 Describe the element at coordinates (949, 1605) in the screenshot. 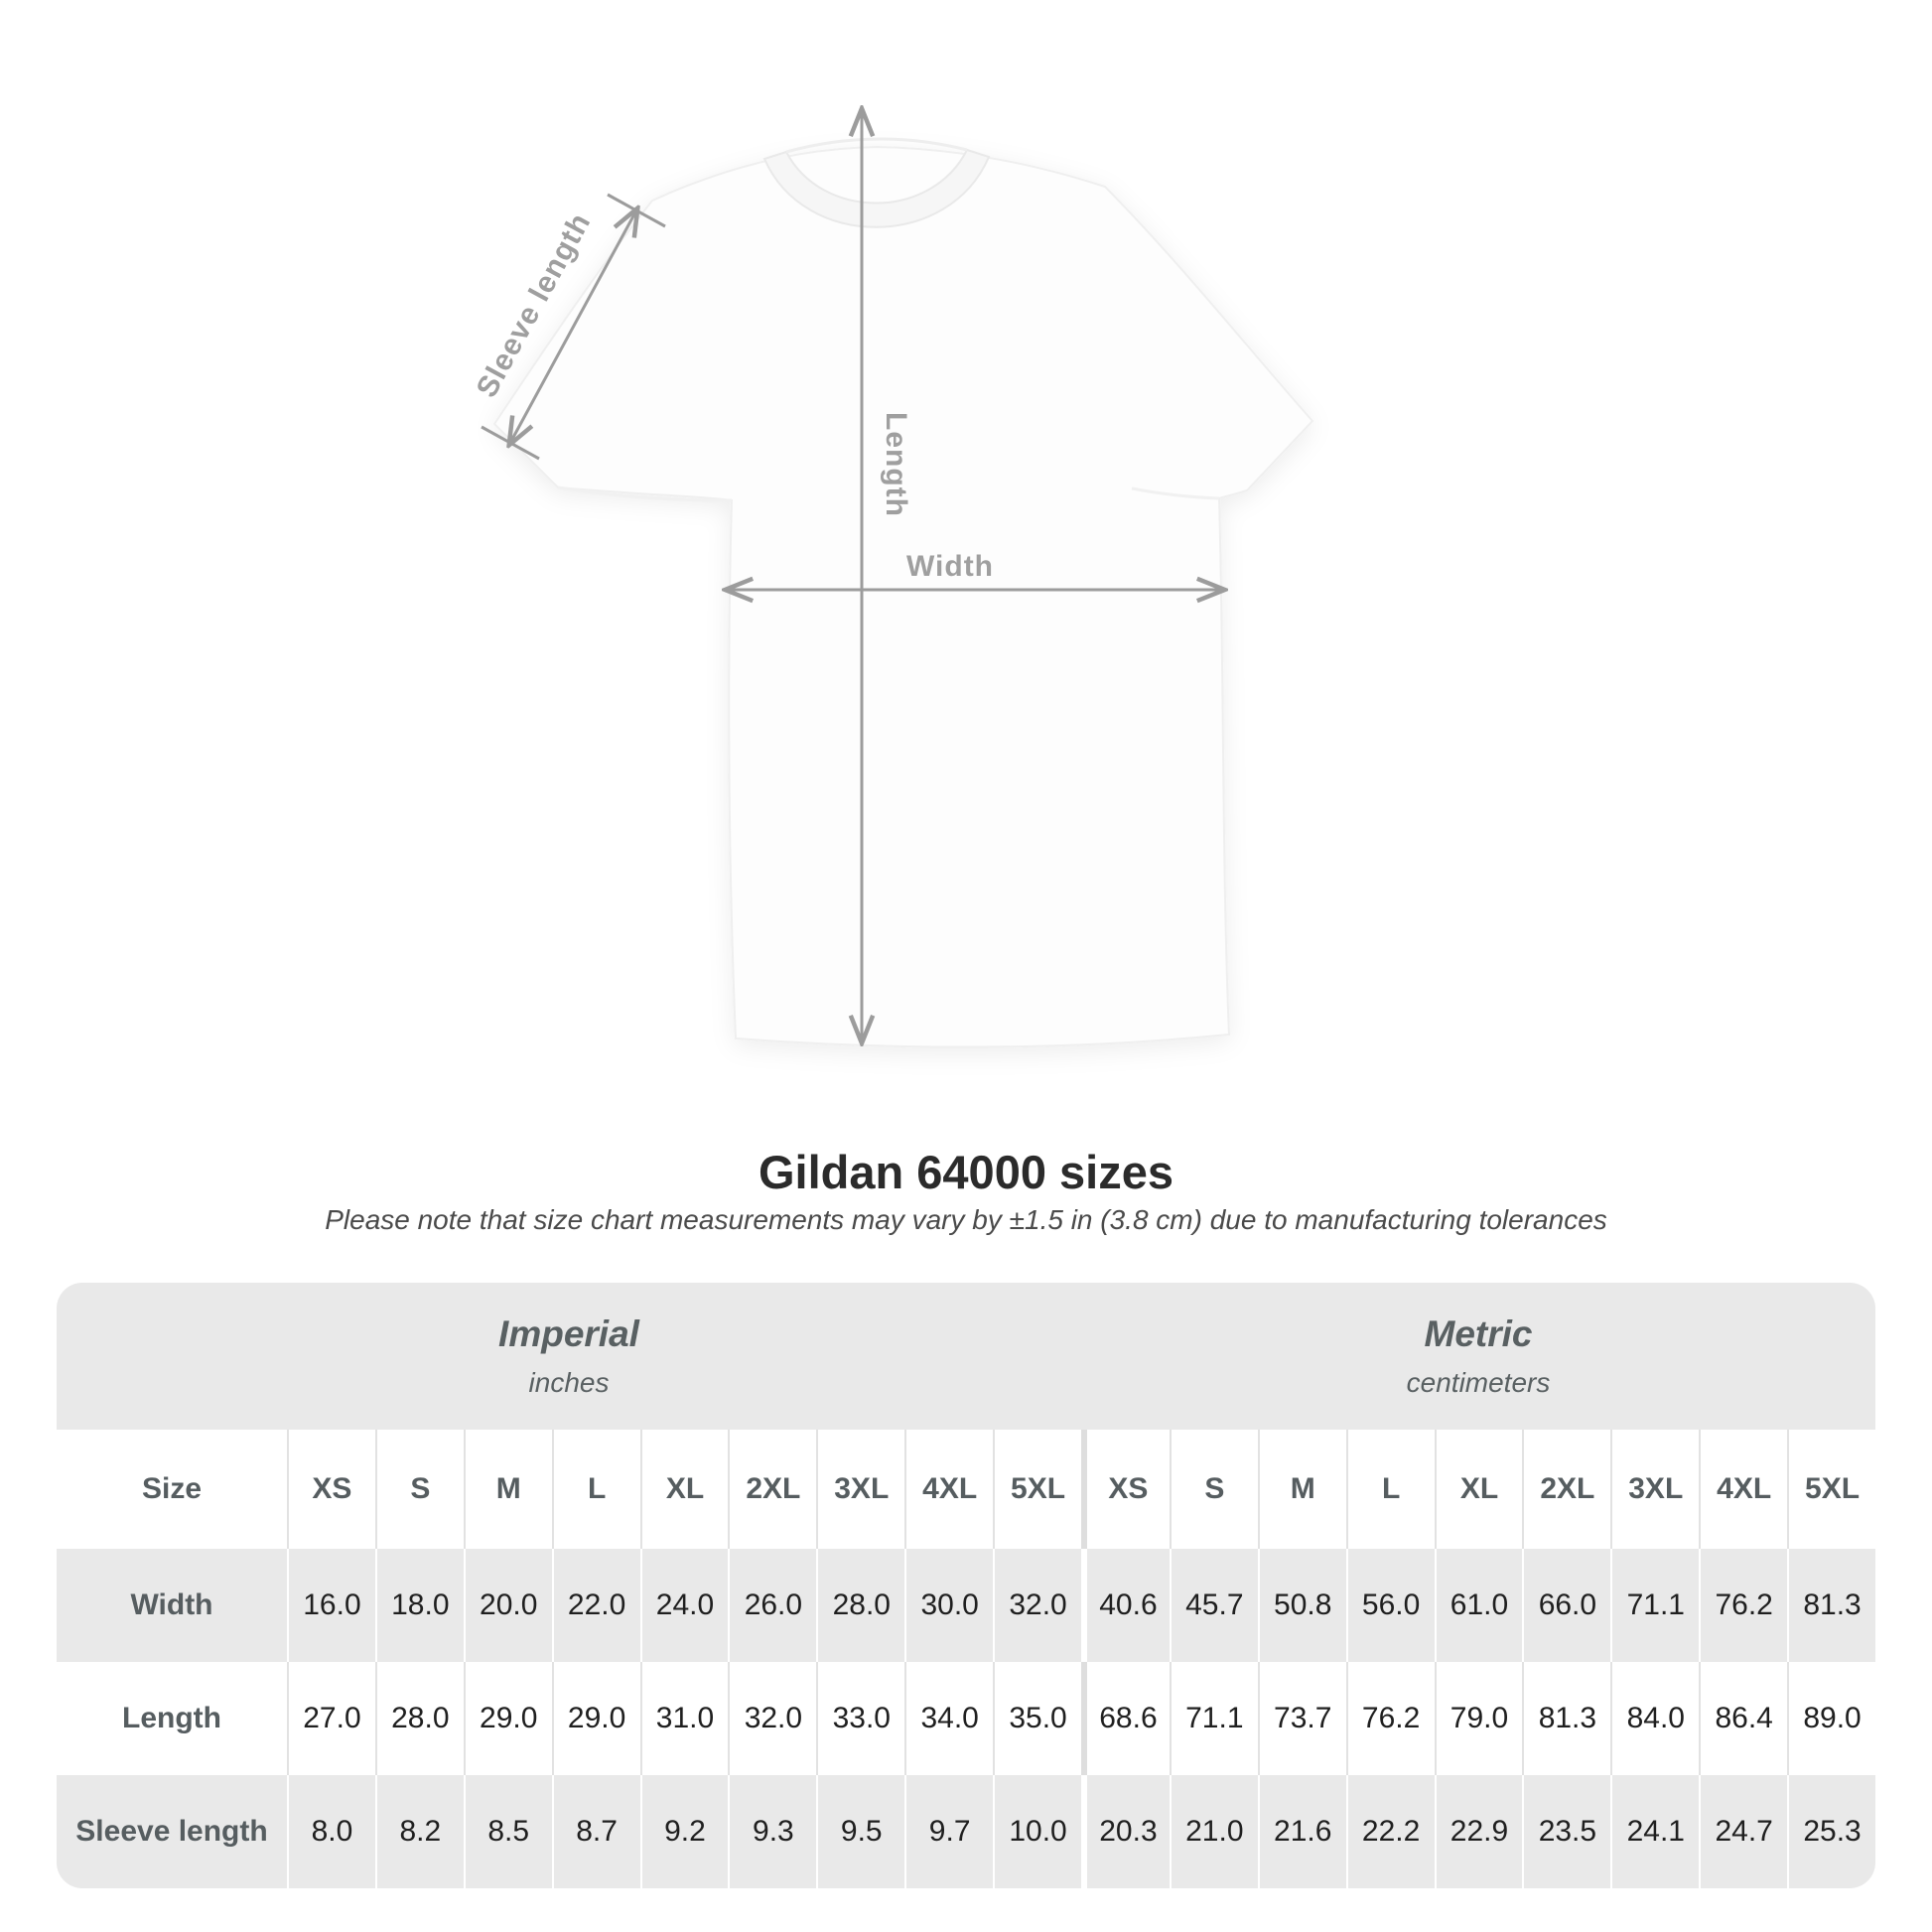

I see `value-cell: 30.0` at that location.